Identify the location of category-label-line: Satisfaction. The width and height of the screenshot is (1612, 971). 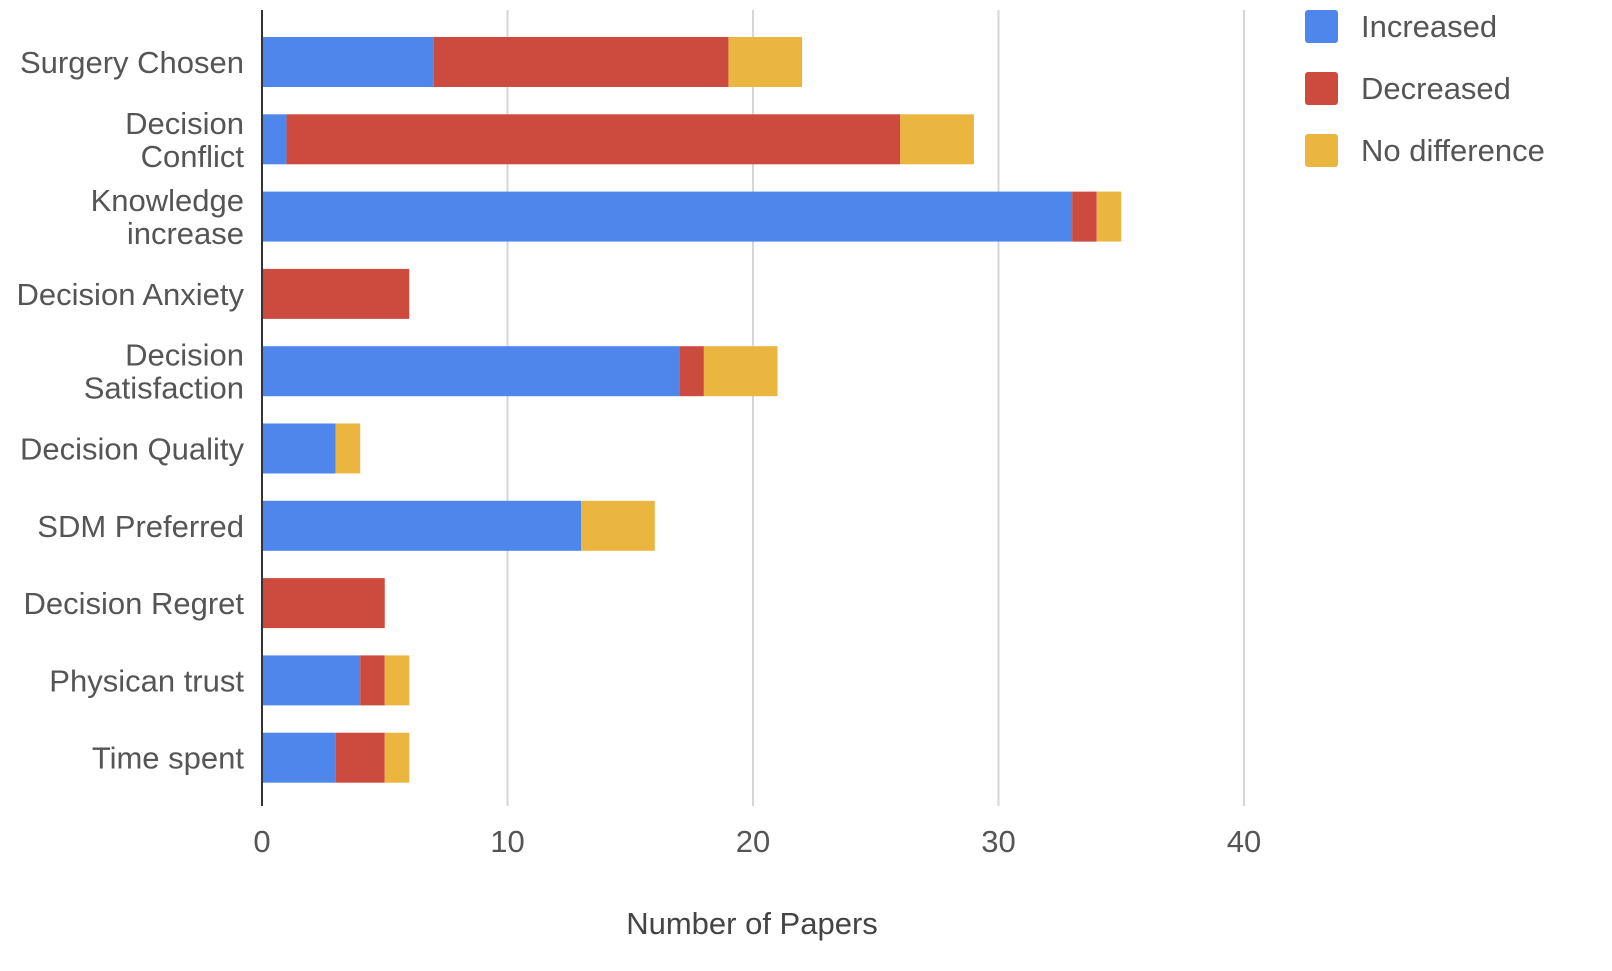
(164, 388).